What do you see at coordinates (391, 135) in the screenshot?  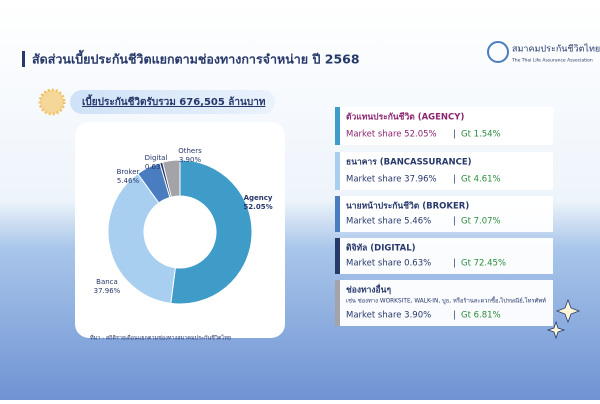 I see `market-share: Market share 52.05%` at bounding box center [391, 135].